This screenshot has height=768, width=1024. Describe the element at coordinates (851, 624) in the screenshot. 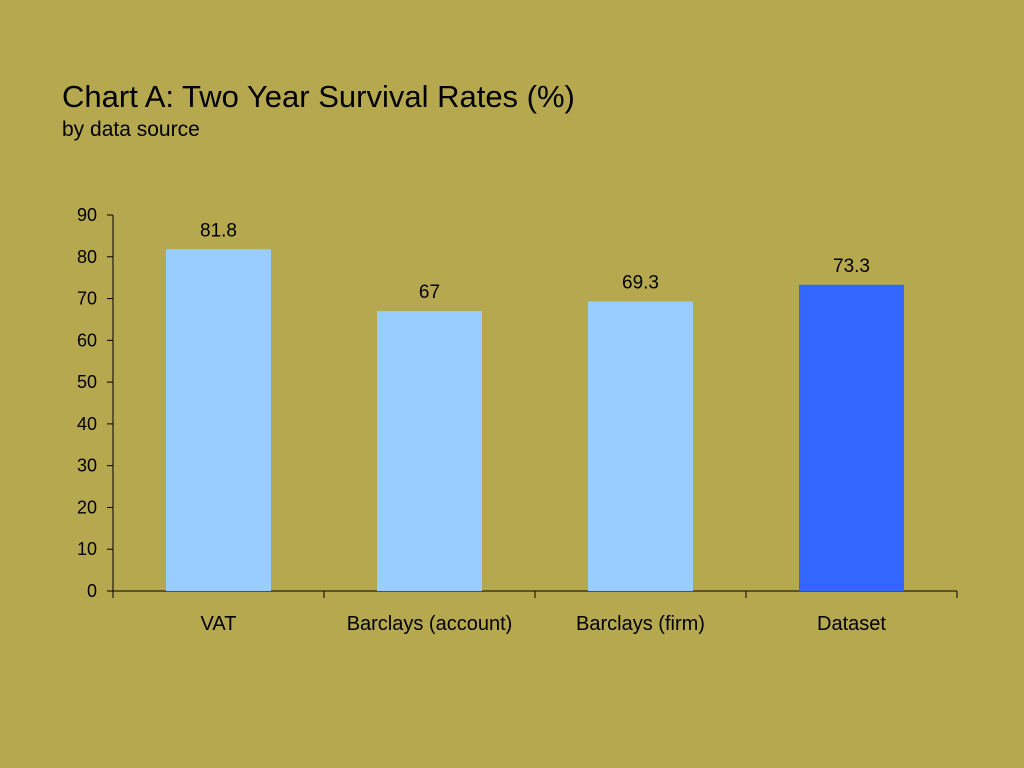

I see `x-category-label: Dataset` at that location.